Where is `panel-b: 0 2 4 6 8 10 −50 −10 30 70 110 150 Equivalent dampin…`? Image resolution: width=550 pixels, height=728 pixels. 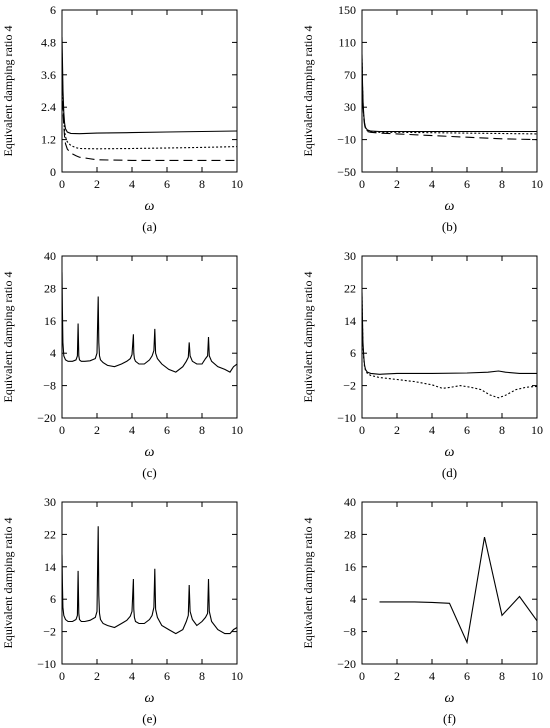
panel-b: 0 2 4 6 8 10 −50 −10 30 70 110 150 Equivalent dampin… is located at coordinates (422, 118).